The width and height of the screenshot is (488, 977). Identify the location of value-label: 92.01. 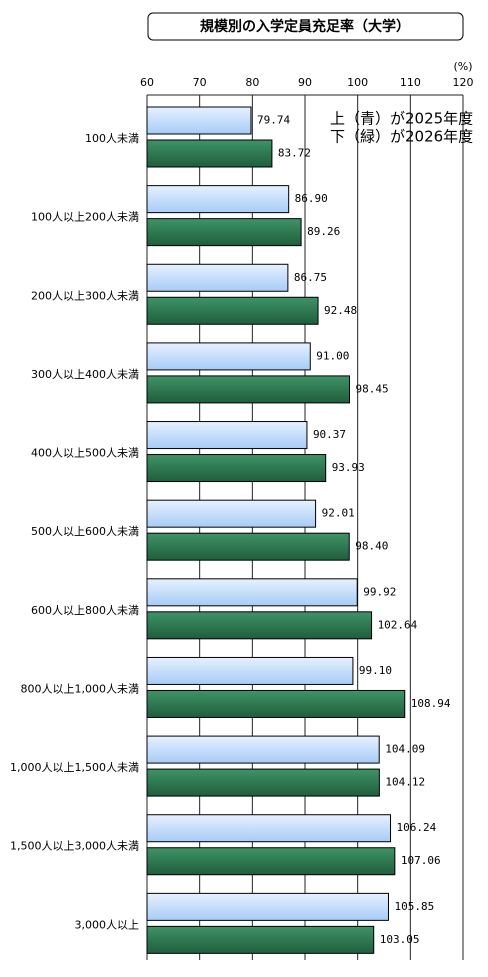
(338, 513).